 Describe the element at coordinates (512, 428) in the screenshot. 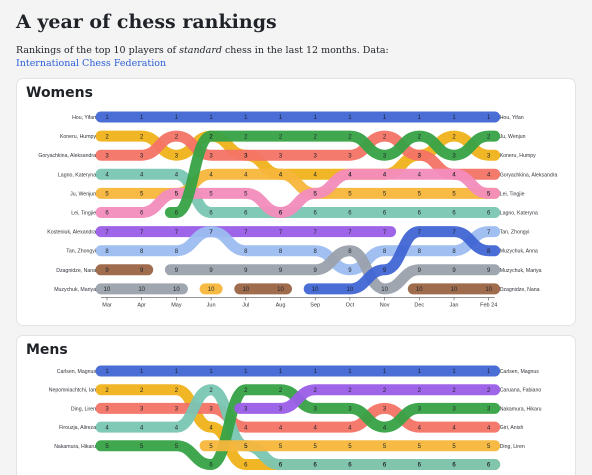

I see `player-label-right: Giri, Anish` at that location.